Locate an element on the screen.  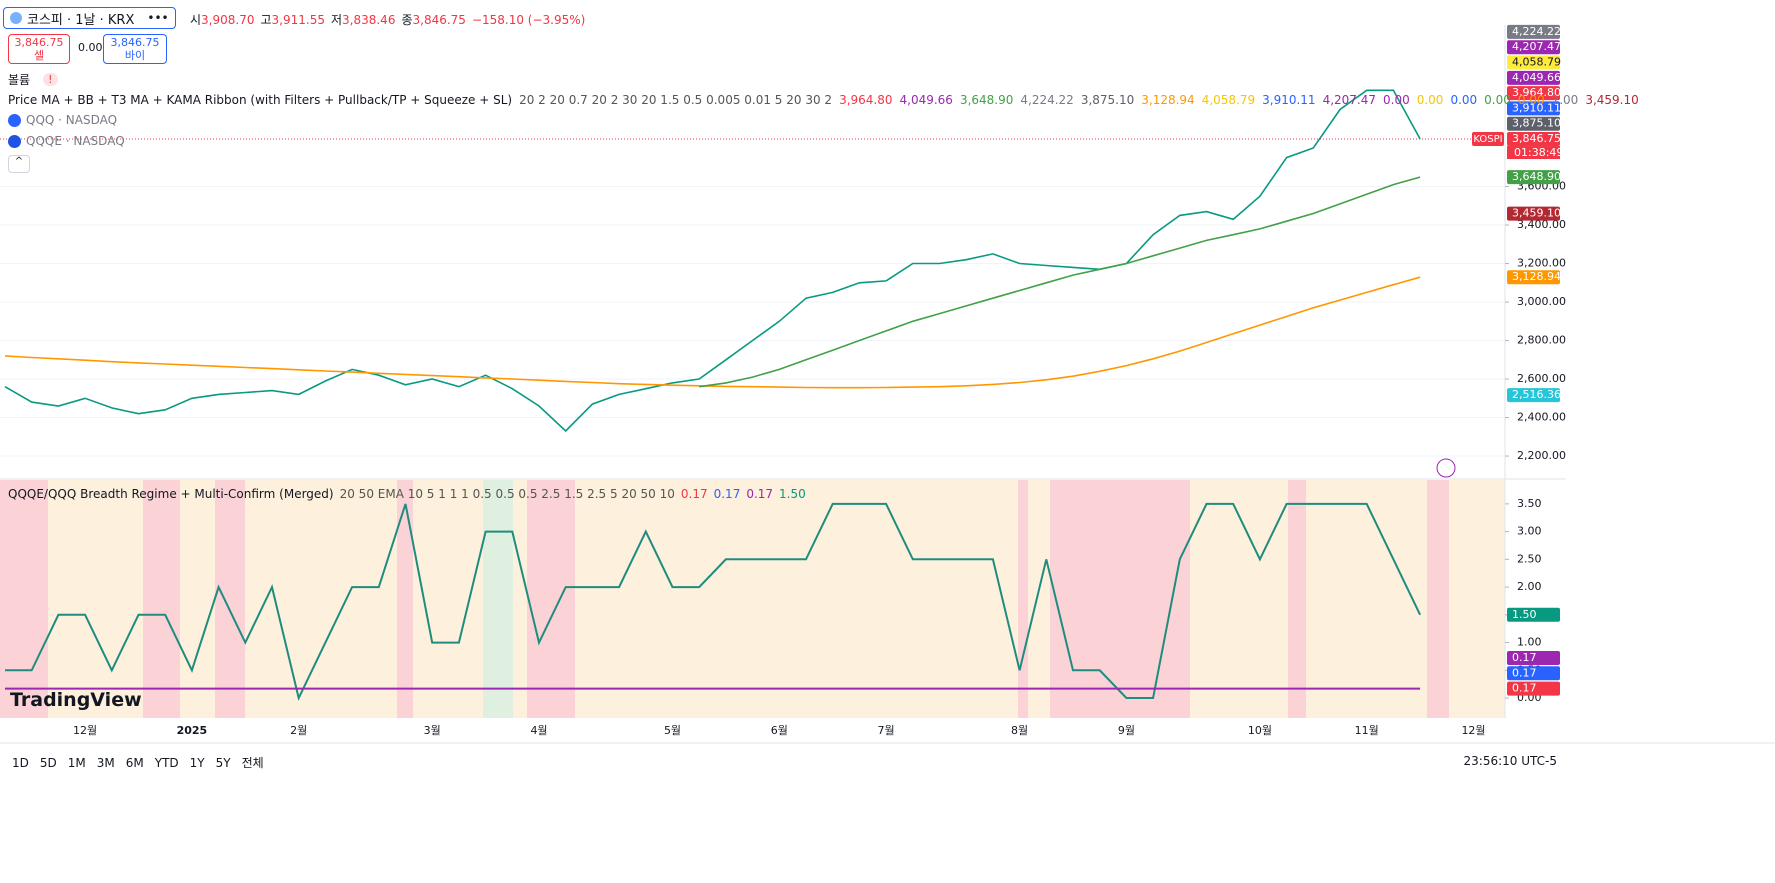
price-tag-label: 3,910.11 is located at coordinates (1536, 107).